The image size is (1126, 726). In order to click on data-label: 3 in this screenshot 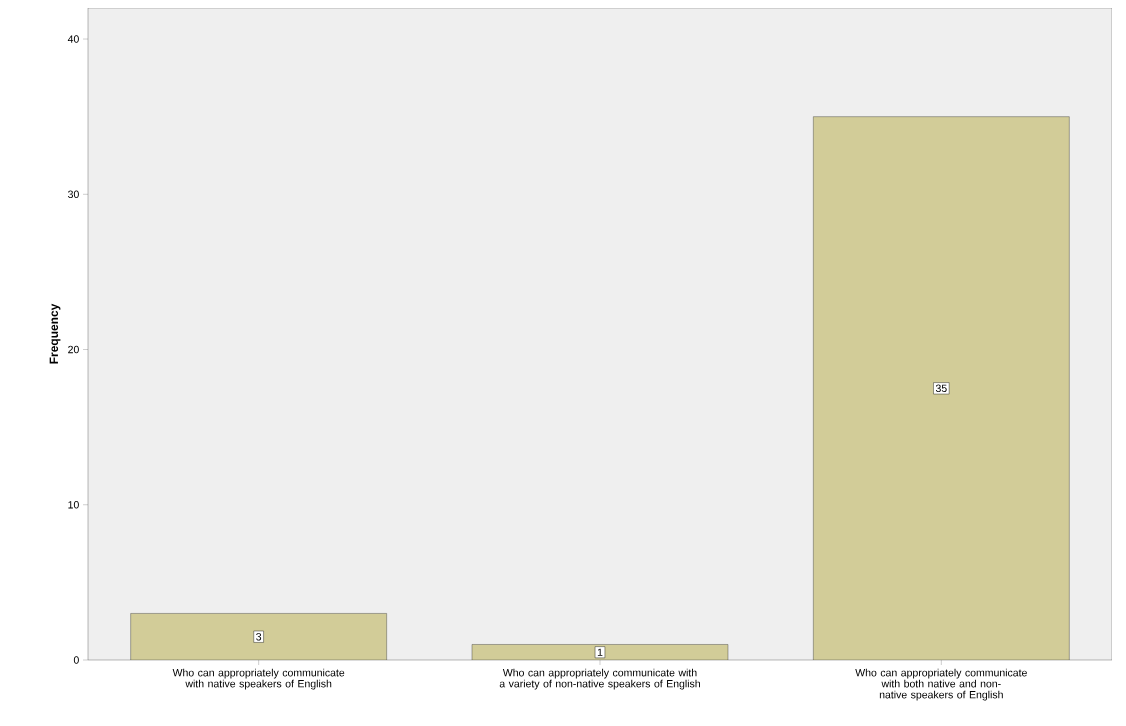, I will do `click(259, 637)`.